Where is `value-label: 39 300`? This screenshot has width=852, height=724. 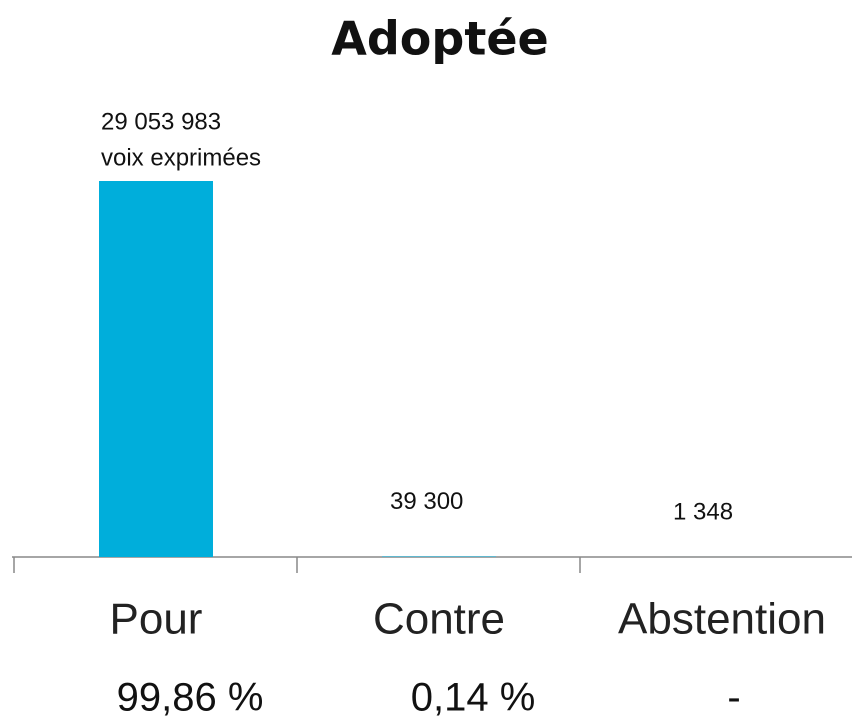 value-label: 39 300 is located at coordinates (426, 501).